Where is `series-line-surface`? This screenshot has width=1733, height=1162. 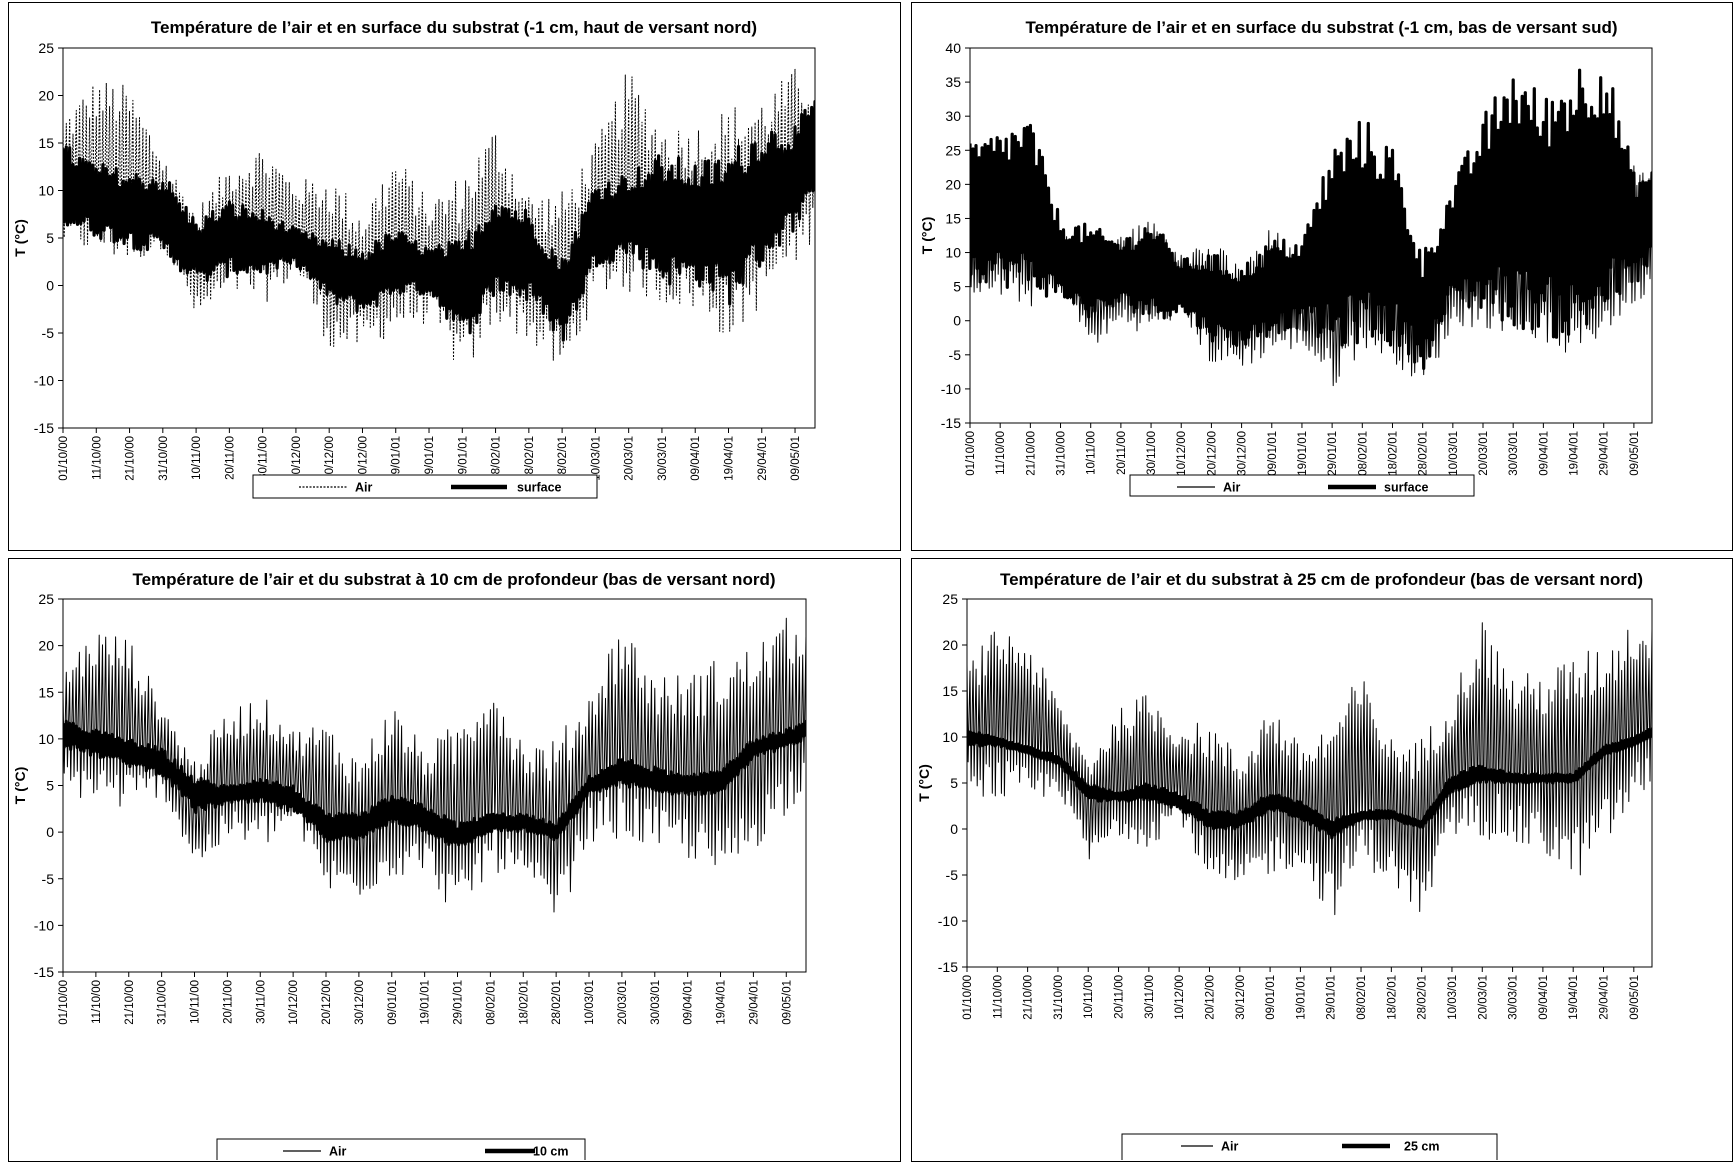
series-line-surface is located at coordinates (439, 221).